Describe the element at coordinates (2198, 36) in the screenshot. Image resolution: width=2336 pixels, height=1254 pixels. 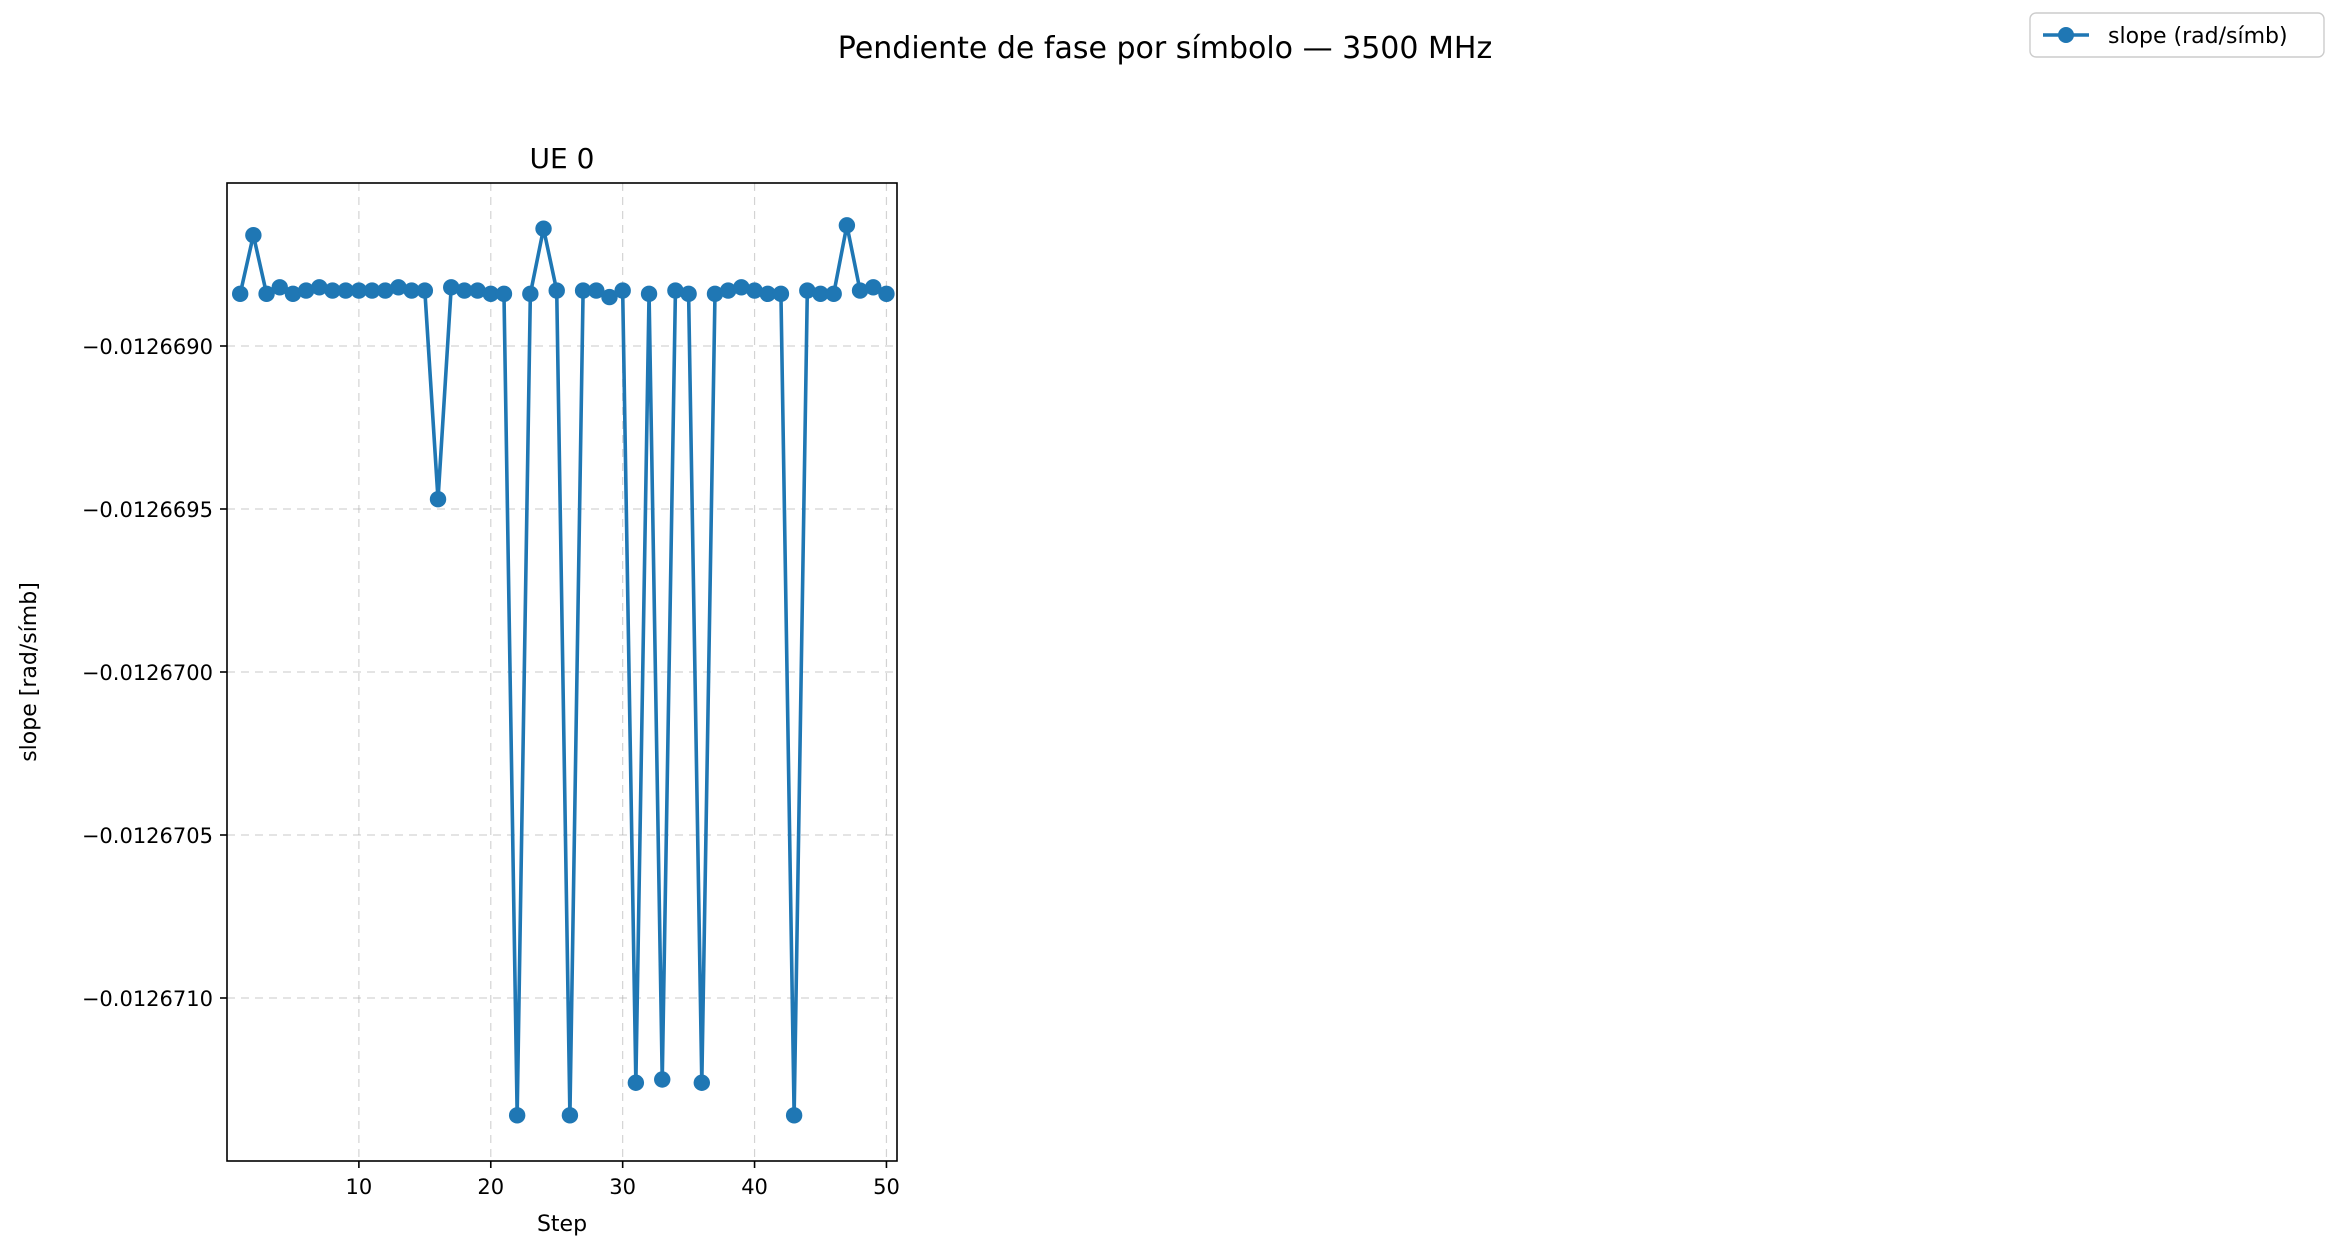
I see `legend-entry-label: slope (rad/símb)` at that location.